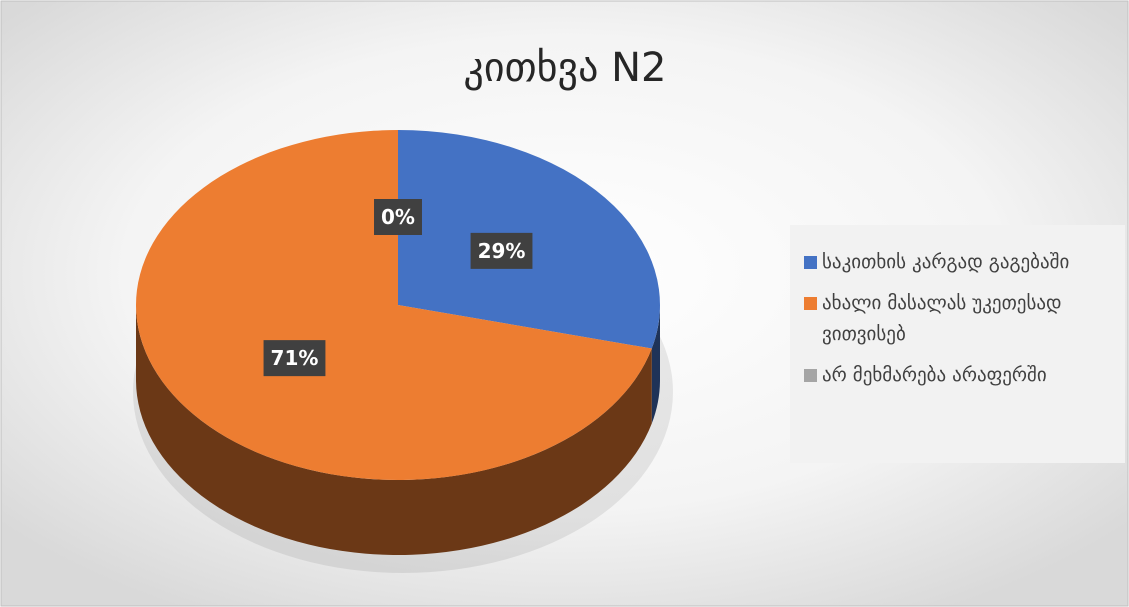 Image resolution: width=1129 pixels, height=607 pixels. I want to click on legend-item: არ მეხმარება არაფერში, so click(959, 375).